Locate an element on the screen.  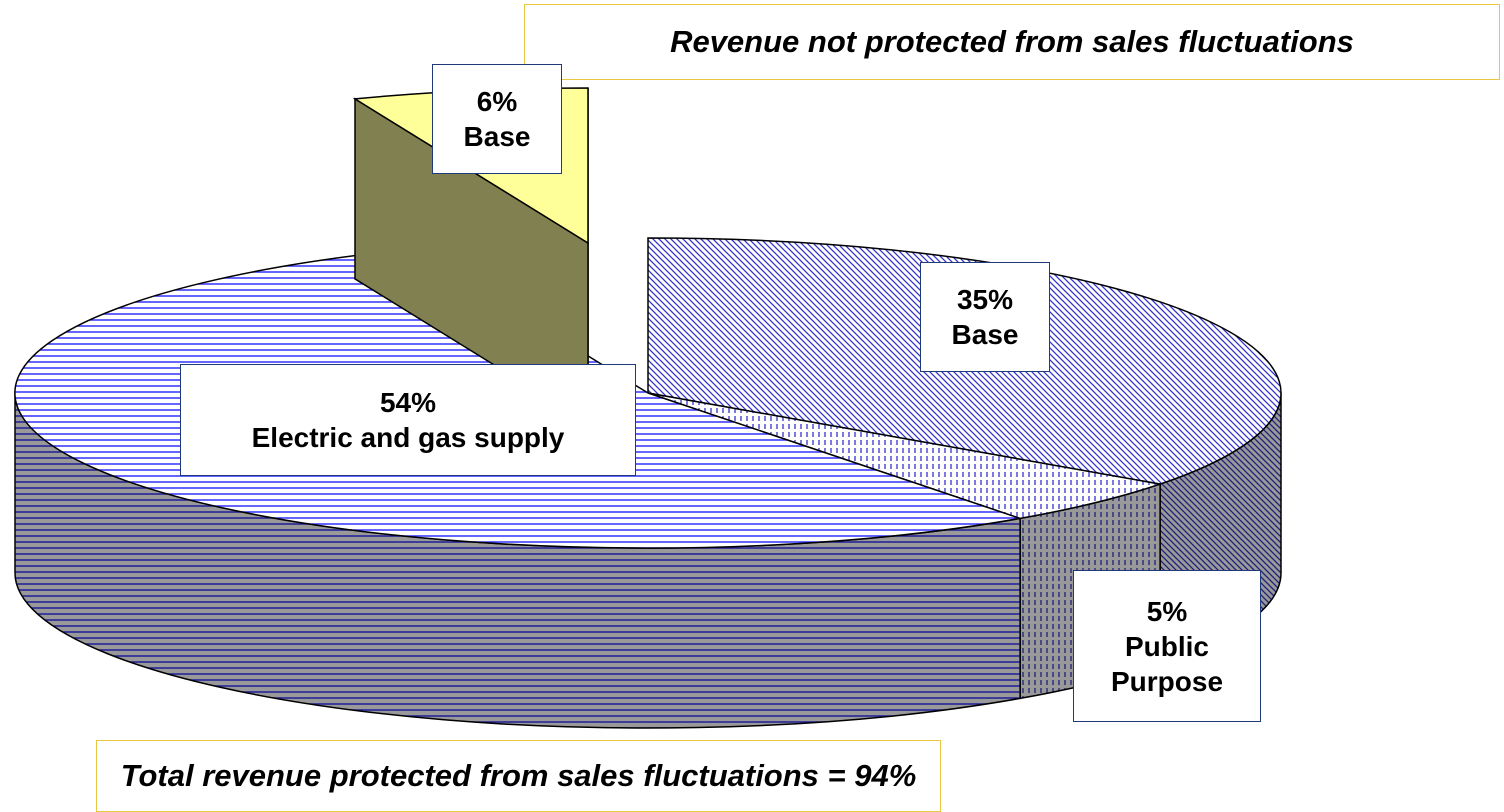
label-category: Public Purpose is located at coordinates (1167, 663).